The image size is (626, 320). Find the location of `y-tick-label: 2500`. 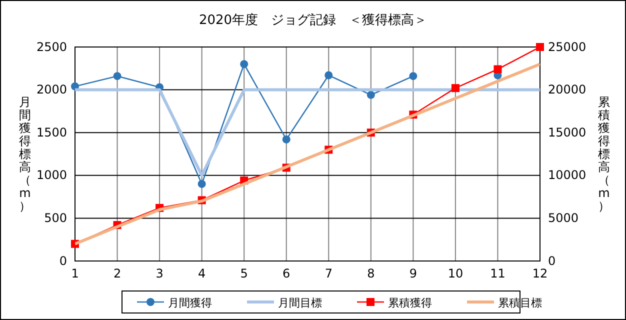

y-tick-label: 2500 is located at coordinates (51, 47).